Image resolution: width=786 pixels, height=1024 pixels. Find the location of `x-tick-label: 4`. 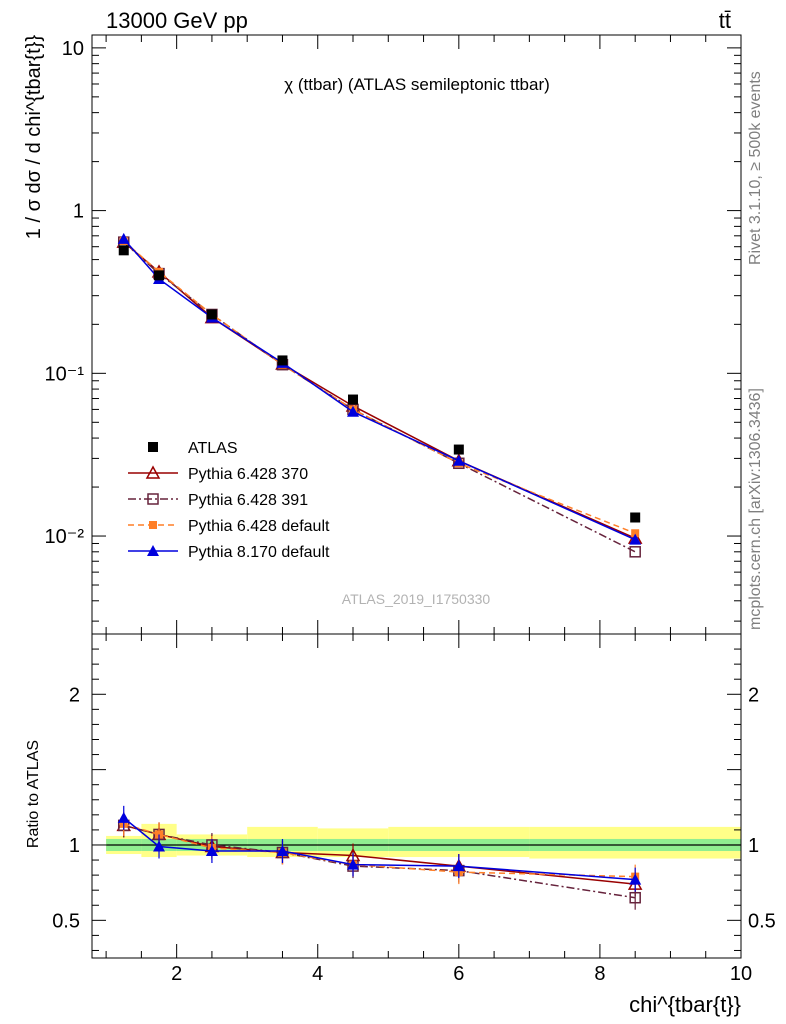

x-tick-label: 4 is located at coordinates (317, 974).